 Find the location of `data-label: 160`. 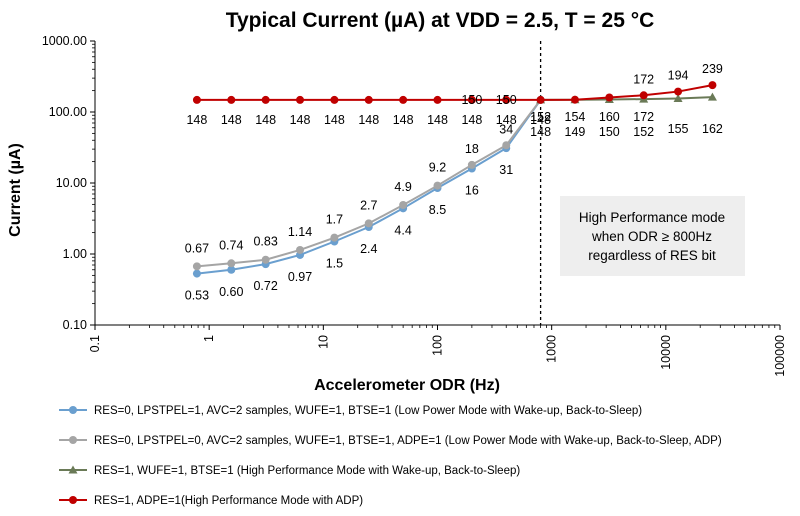

data-label: 160 is located at coordinates (609, 117).